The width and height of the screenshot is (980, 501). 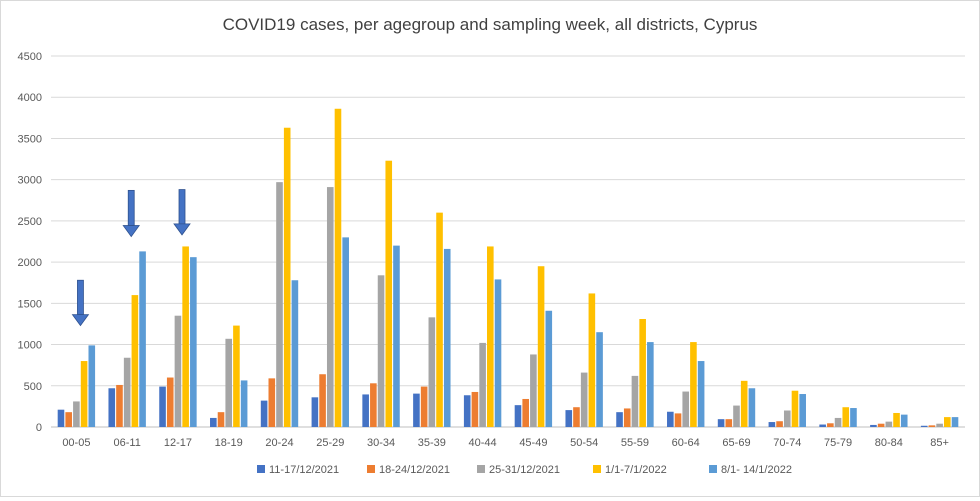 What do you see at coordinates (635, 443) in the screenshot?
I see `x-tick-label: 55-59` at bounding box center [635, 443].